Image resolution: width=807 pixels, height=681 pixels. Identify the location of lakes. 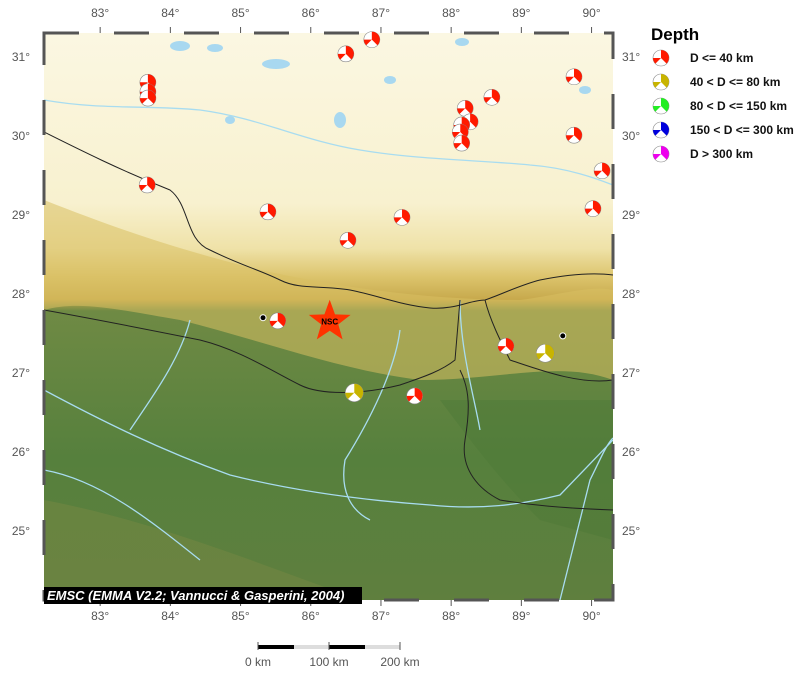
(380, 83).